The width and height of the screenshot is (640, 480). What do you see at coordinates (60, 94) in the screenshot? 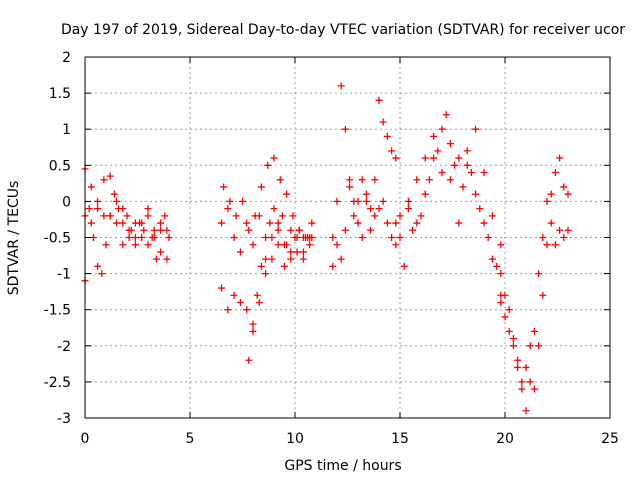
I see `y-tick-label: 1.5` at bounding box center [60, 94].